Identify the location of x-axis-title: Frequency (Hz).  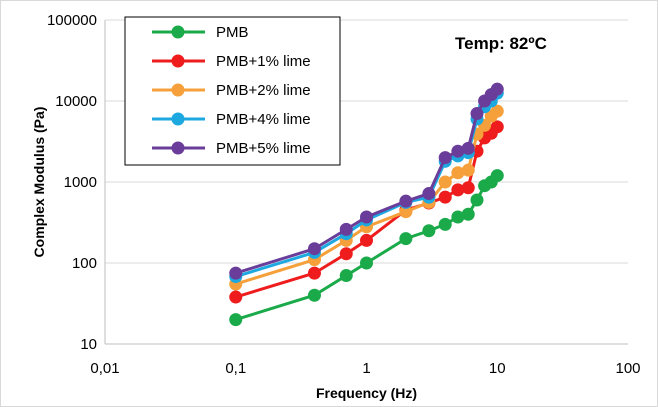
(366, 393).